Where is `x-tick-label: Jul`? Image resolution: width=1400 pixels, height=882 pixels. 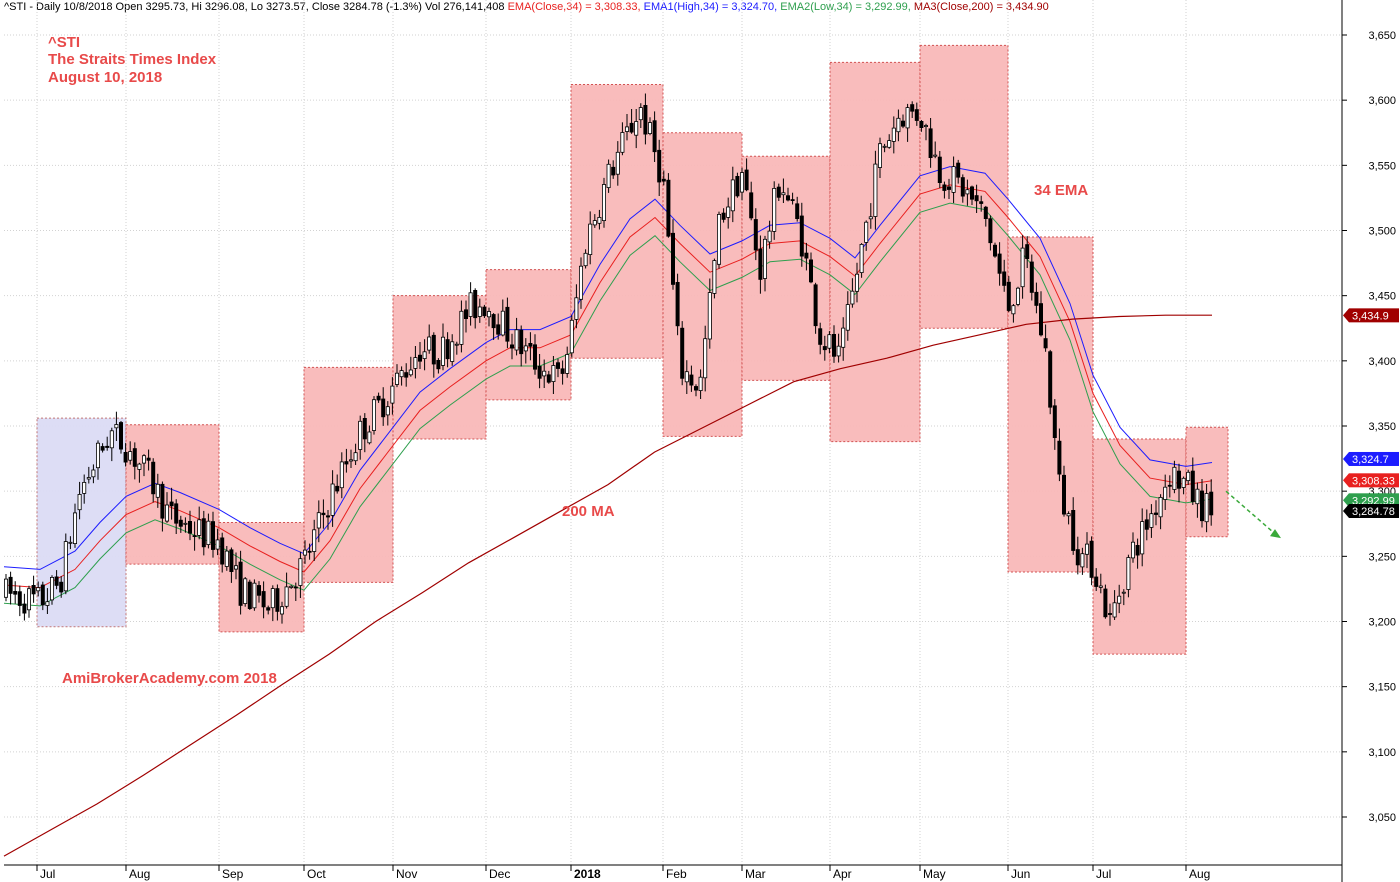
x-tick-label: Jul is located at coordinates (1103, 874).